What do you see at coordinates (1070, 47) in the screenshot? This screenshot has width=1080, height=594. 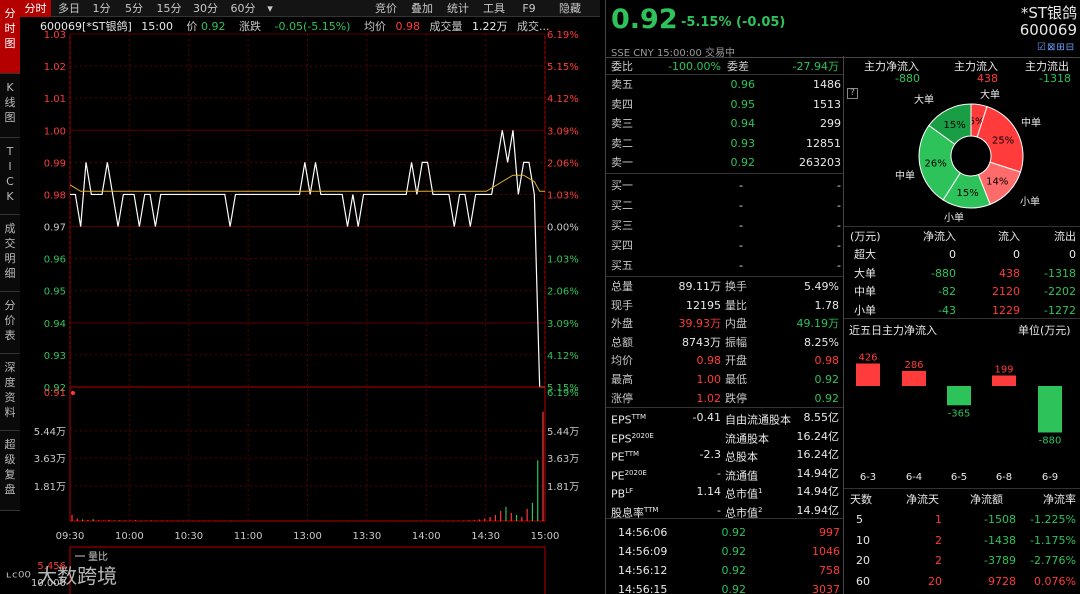 I see `grid-icon: ⊟` at bounding box center [1070, 47].